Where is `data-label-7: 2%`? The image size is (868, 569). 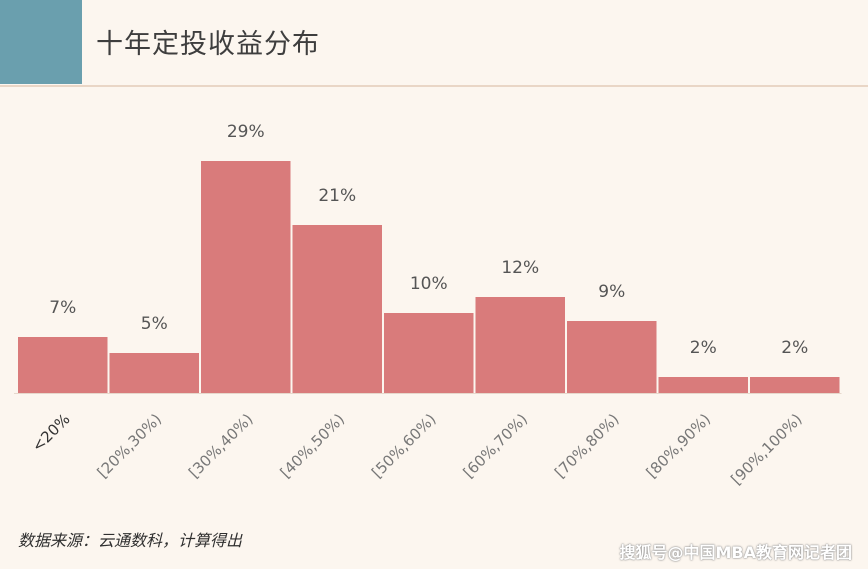 data-label-7: 2% is located at coordinates (703, 348).